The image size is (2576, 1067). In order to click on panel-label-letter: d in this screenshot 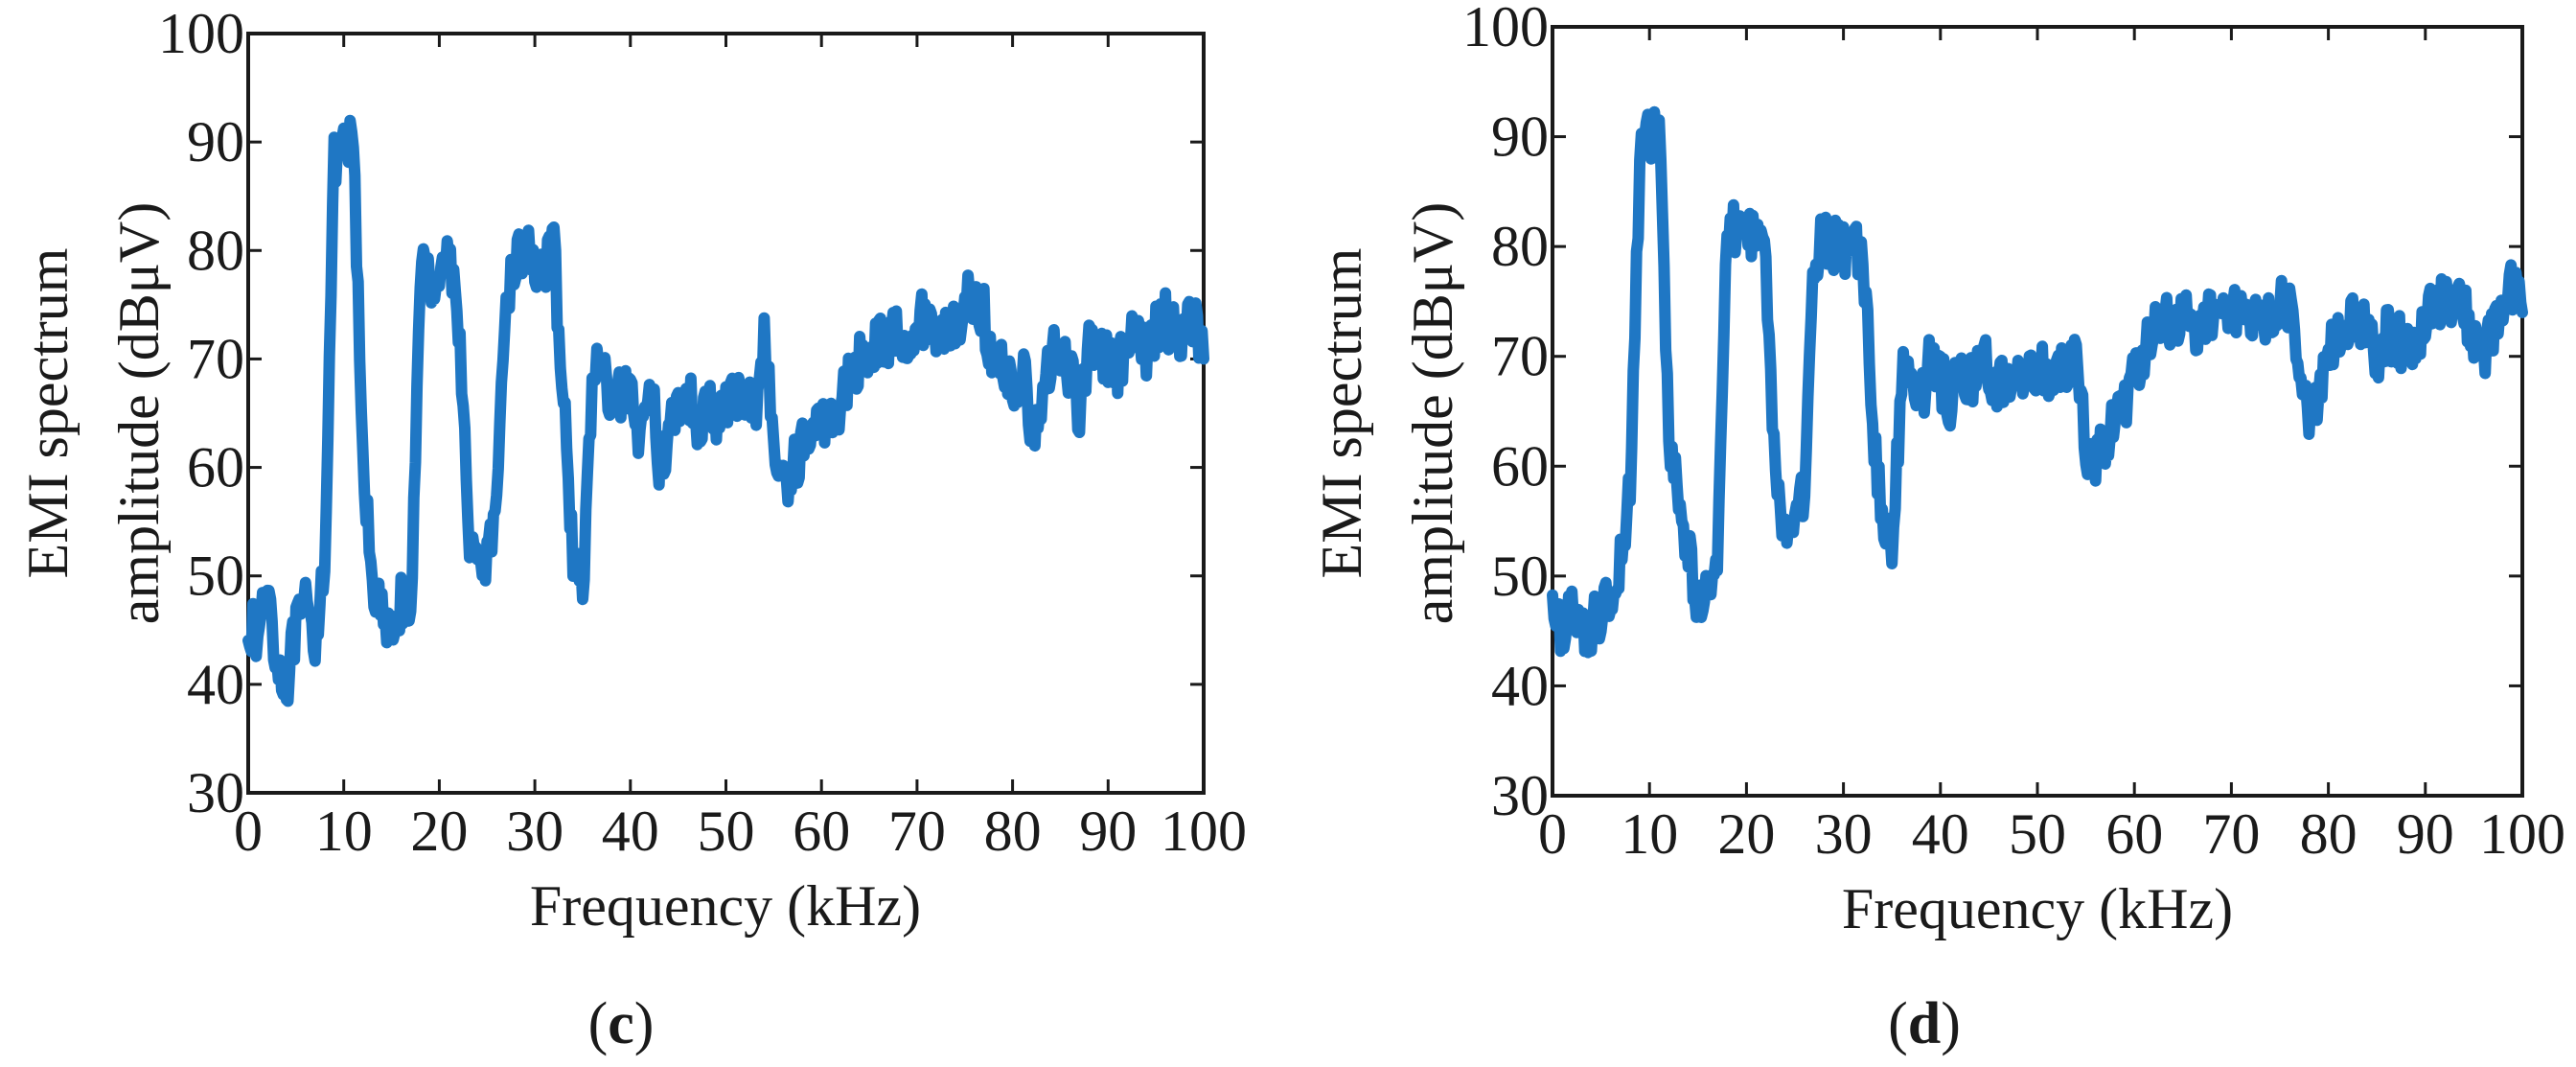, I will do `click(1924, 1024)`.